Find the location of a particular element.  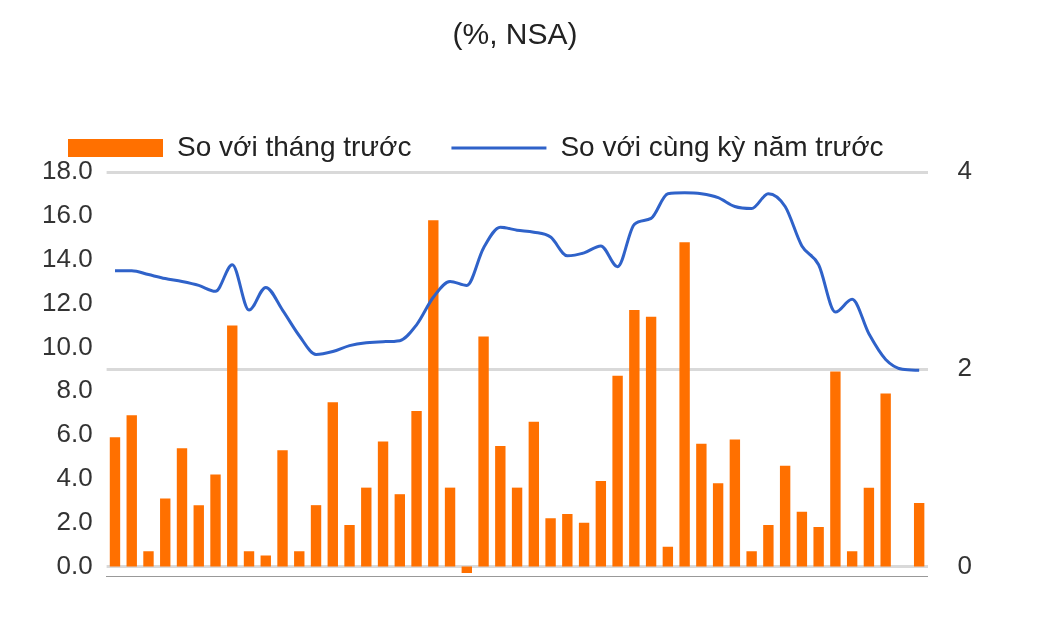

y-tick-label: 16.0 is located at coordinates (67, 214).